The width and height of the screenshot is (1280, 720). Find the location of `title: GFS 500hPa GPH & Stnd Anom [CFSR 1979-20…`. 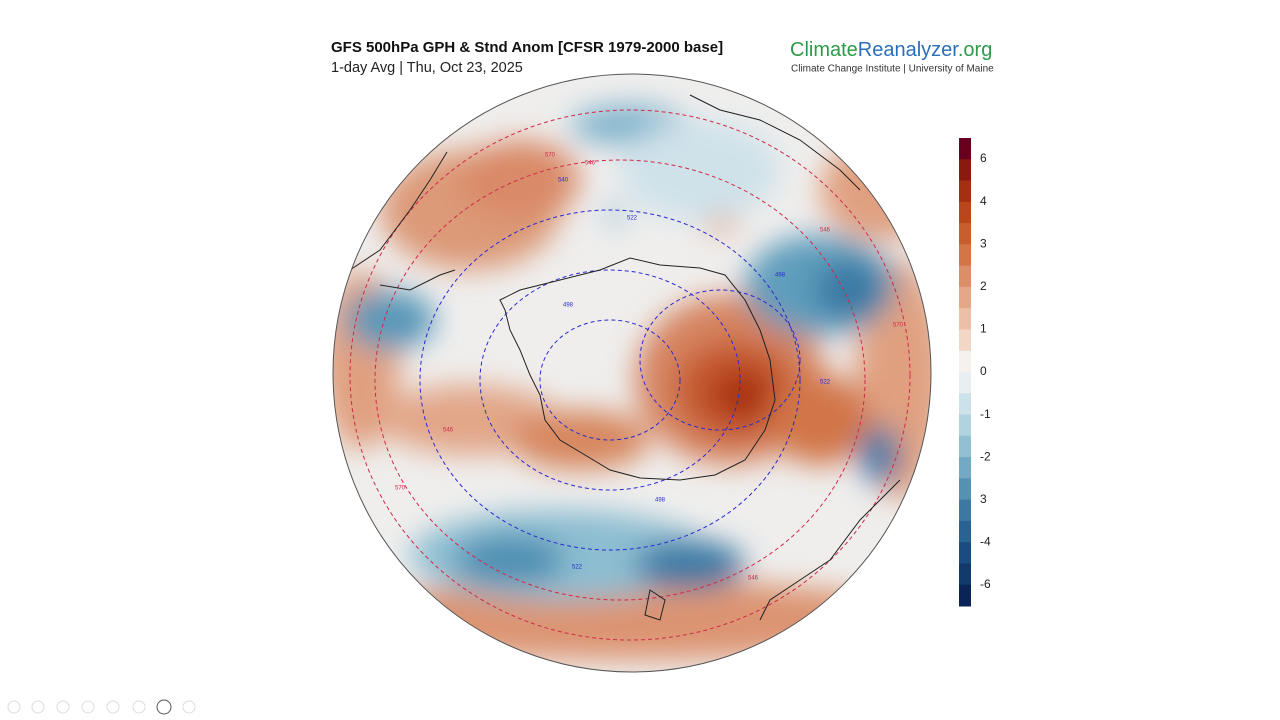

title: GFS 500hPa GPH & Stnd Anom [CFSR 1979-20… is located at coordinates (527, 47).